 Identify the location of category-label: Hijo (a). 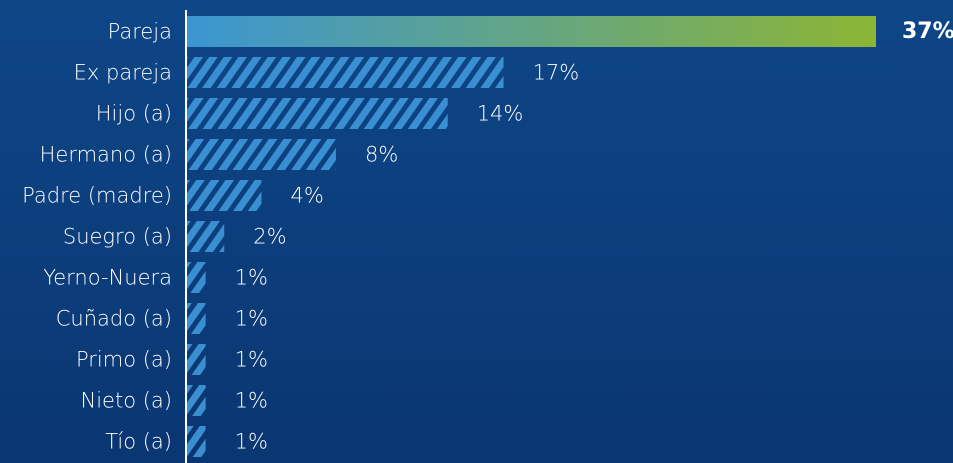
(134, 114).